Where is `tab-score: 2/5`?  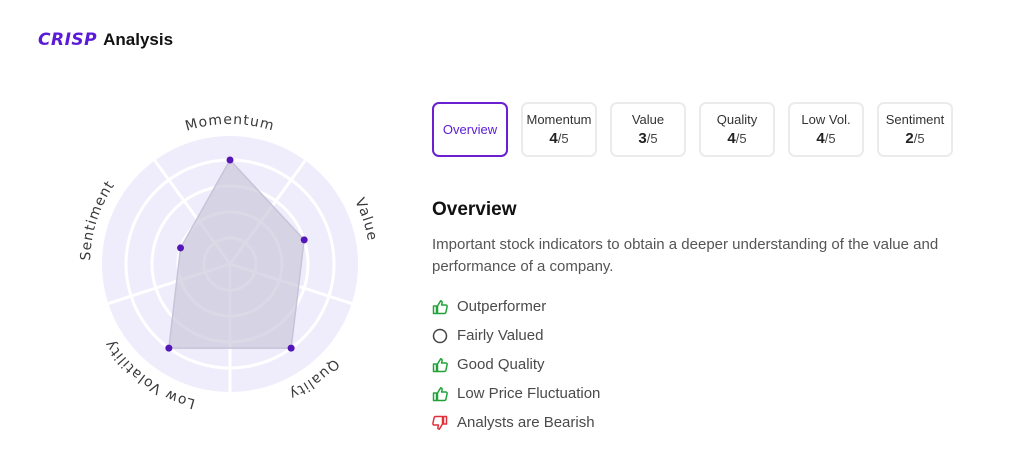
tab-score: 2/5 is located at coordinates (915, 138).